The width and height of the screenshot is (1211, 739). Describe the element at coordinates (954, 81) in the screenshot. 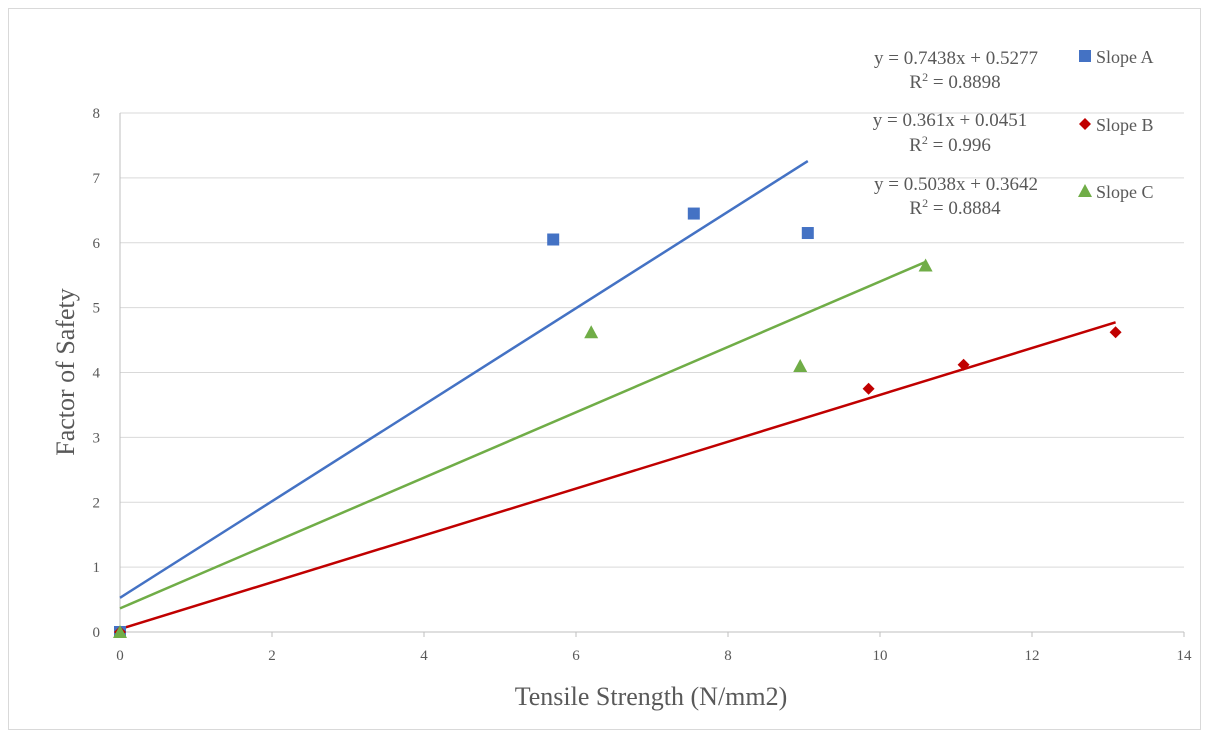

I see `r-squared-slope-a: R2 = 0.8898` at that location.